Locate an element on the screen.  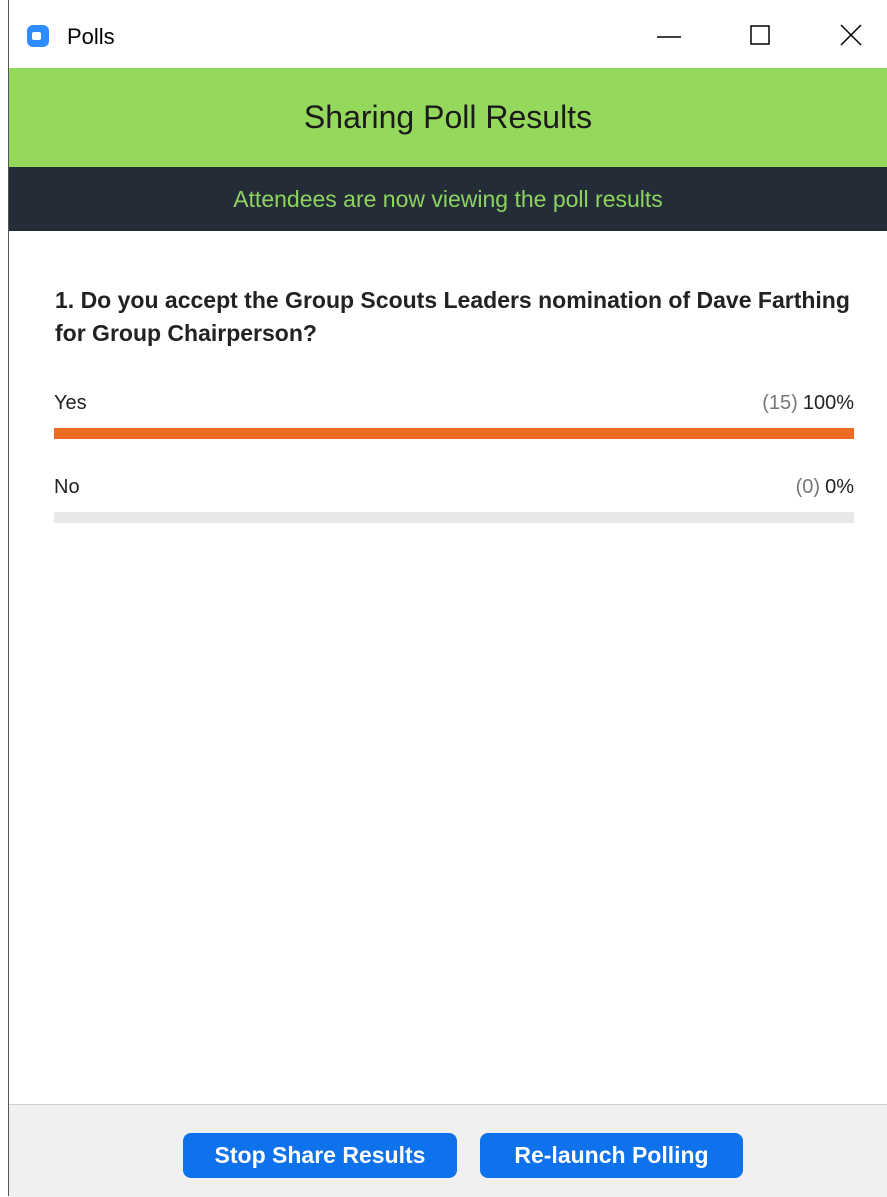
answer-result: (0) 0% is located at coordinates (825, 487).